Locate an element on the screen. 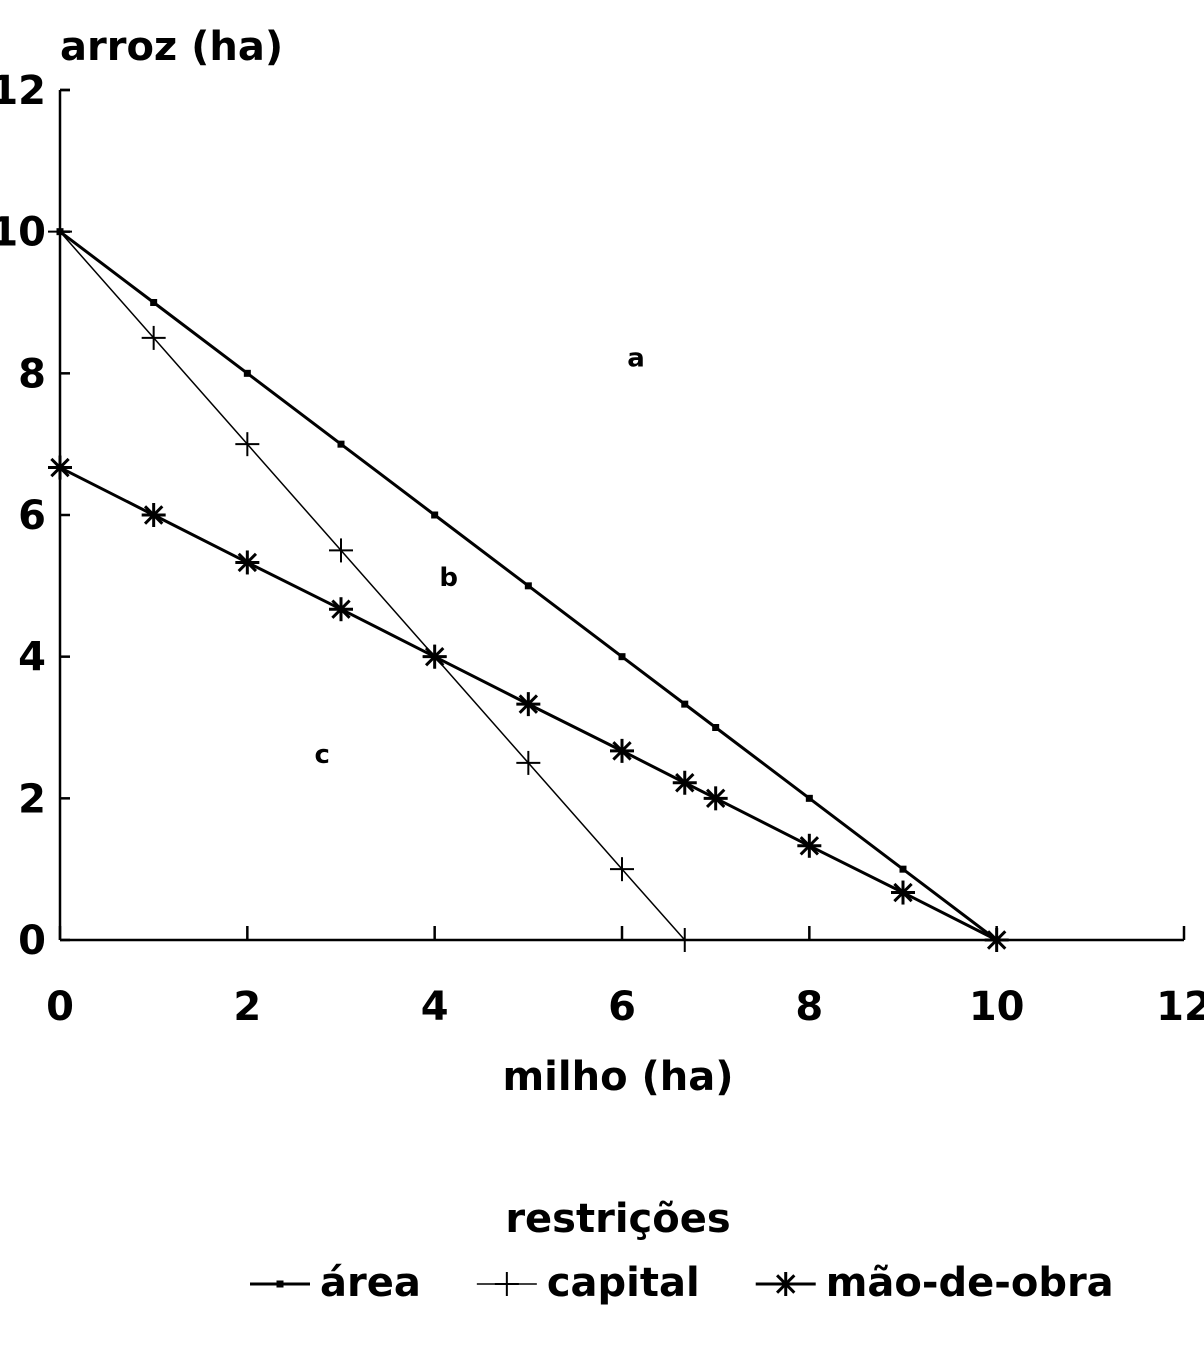  legend-item: capital is located at coordinates (588, 1283).